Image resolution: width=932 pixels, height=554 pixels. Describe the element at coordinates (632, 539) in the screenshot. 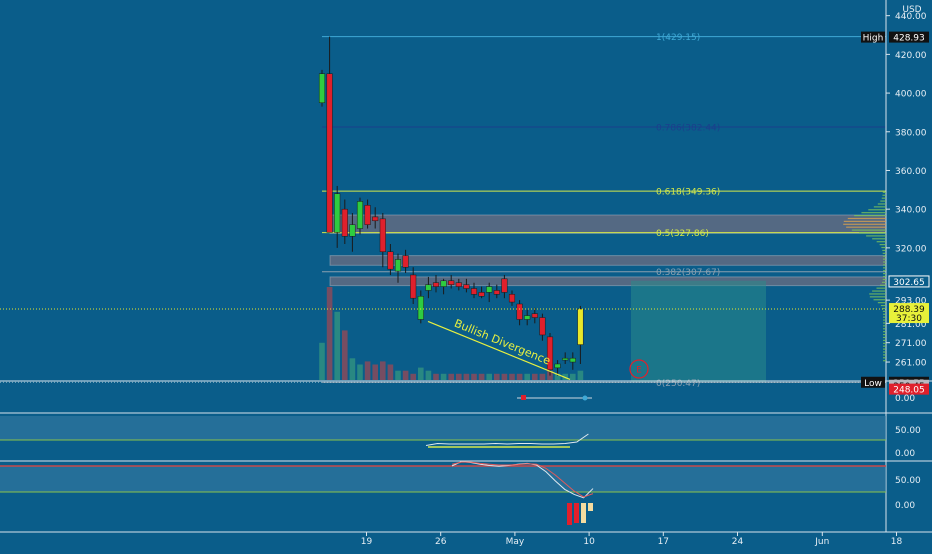

I see `time-axis: 19 26 May 10 17 24 Jun 18` at that location.